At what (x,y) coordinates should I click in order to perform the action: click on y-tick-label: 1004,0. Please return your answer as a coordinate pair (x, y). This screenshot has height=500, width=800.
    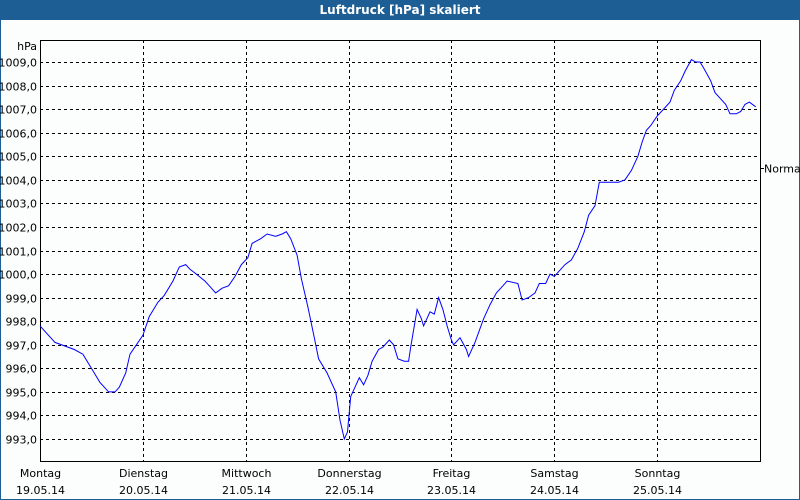
    Looking at the image, I should click on (18, 181).